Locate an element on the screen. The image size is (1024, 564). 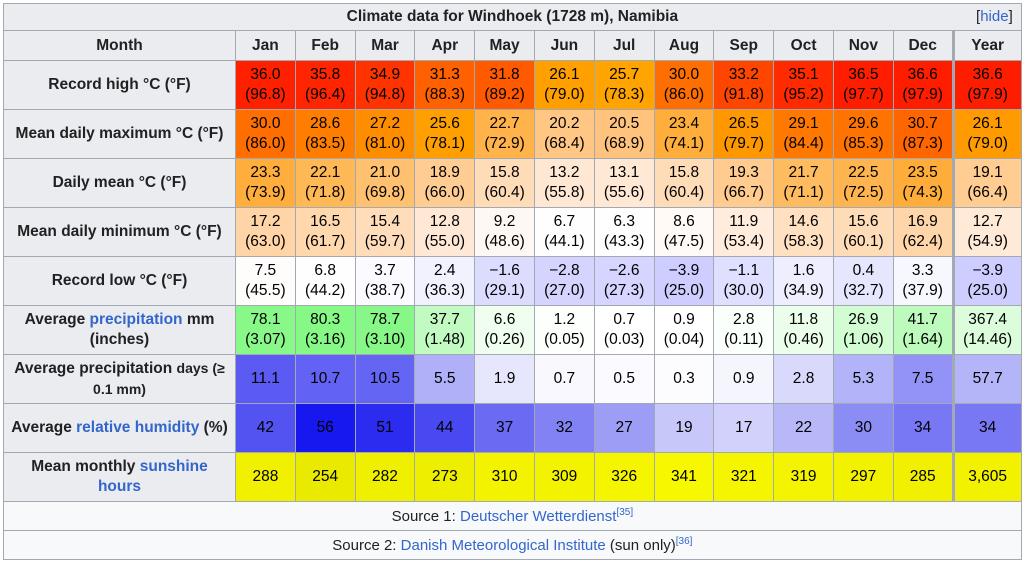
source-link: Danish Meteorological Institute is located at coordinates (503, 545).